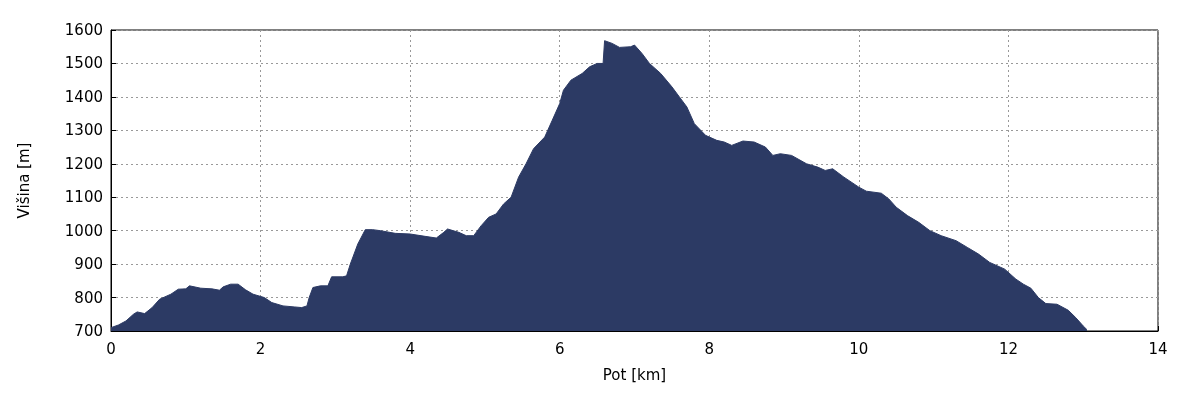  What do you see at coordinates (634, 374) in the screenshot?
I see `x-axis-title: Pot [km]` at bounding box center [634, 374].